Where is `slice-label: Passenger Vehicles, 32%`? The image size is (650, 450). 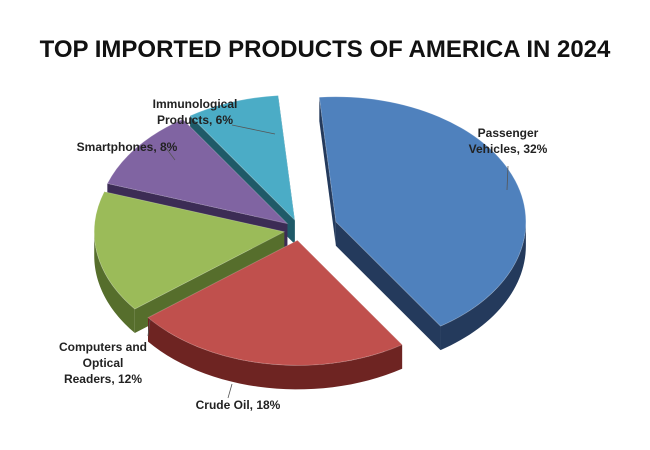 slice-label: Passenger Vehicles, 32% is located at coordinates (508, 141).